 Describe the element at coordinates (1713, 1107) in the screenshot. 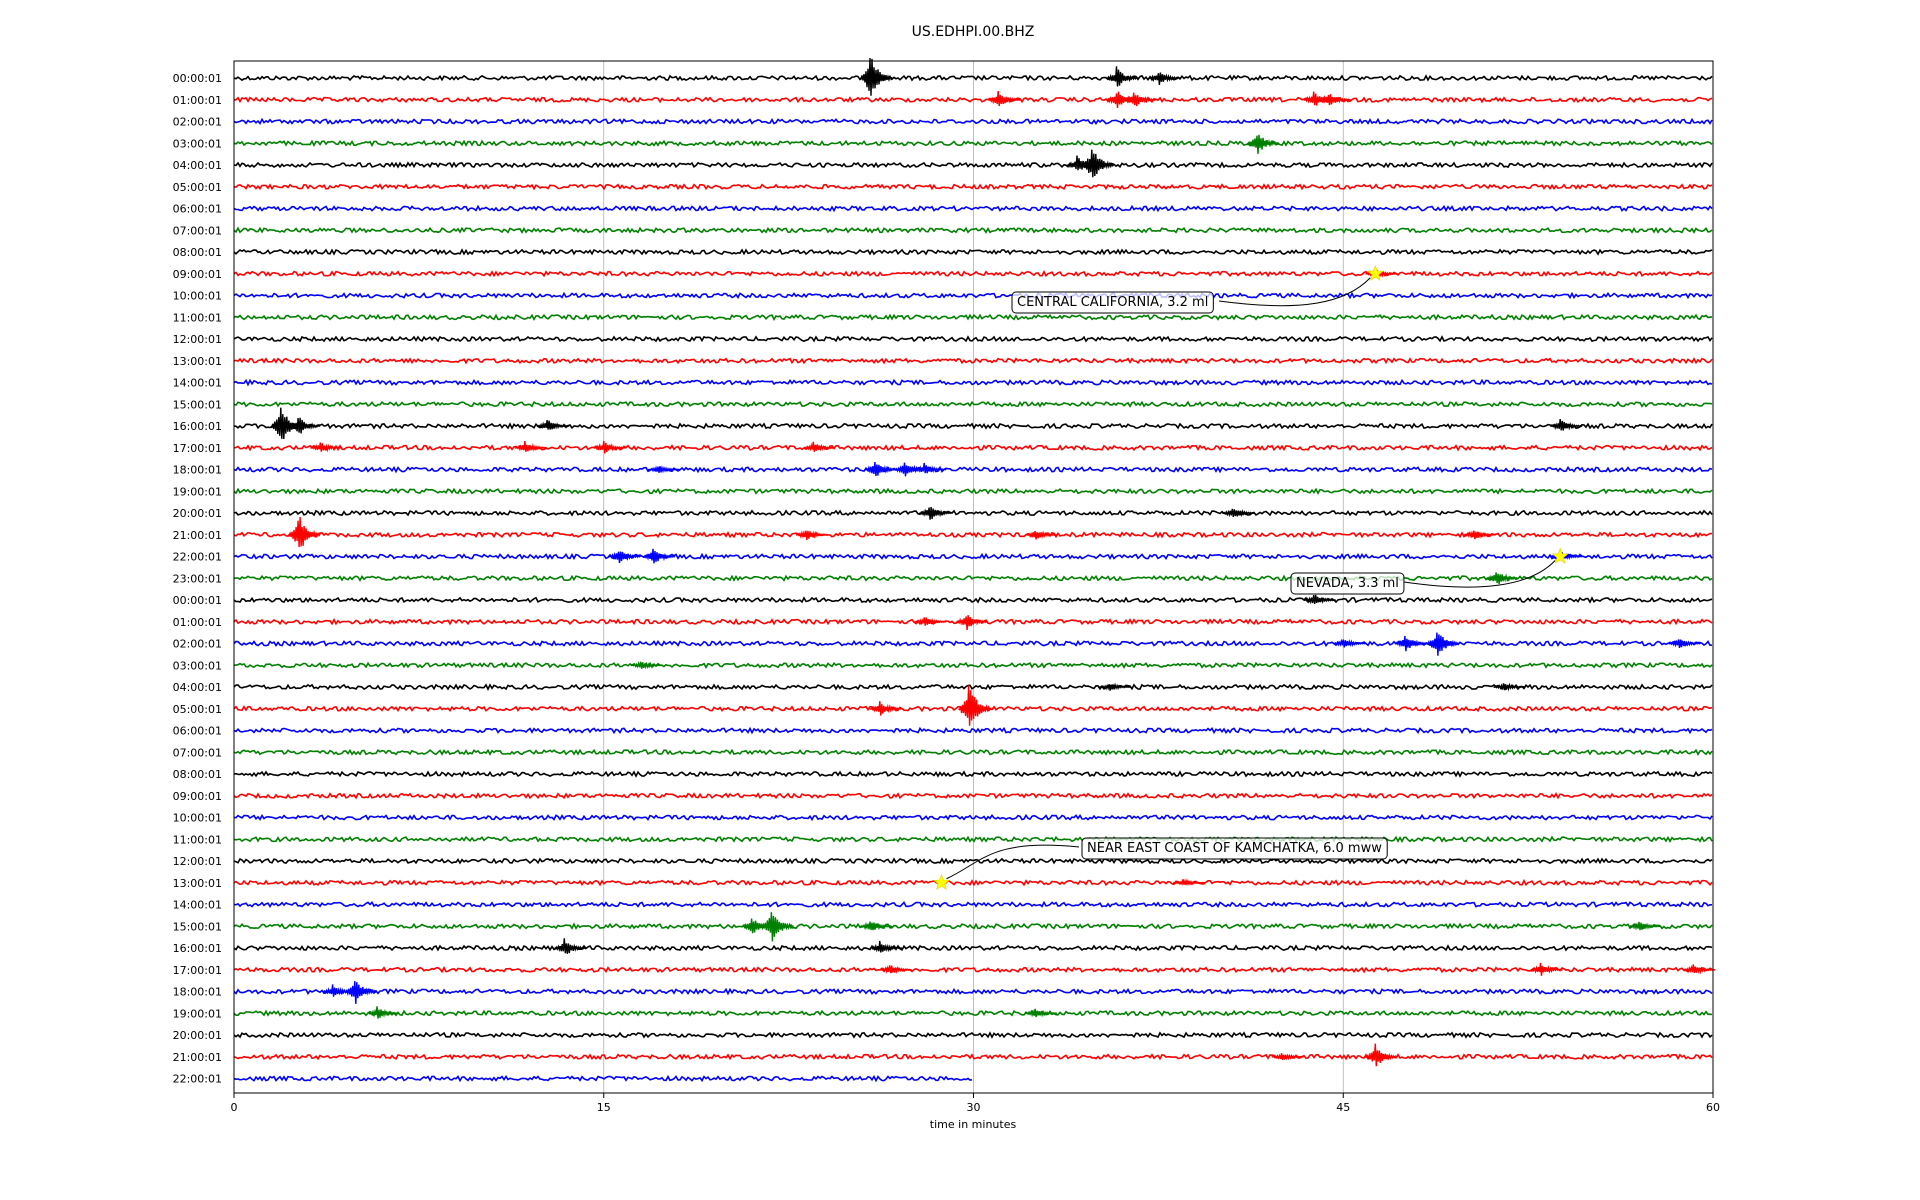

I see `x-tick-label: 60` at that location.